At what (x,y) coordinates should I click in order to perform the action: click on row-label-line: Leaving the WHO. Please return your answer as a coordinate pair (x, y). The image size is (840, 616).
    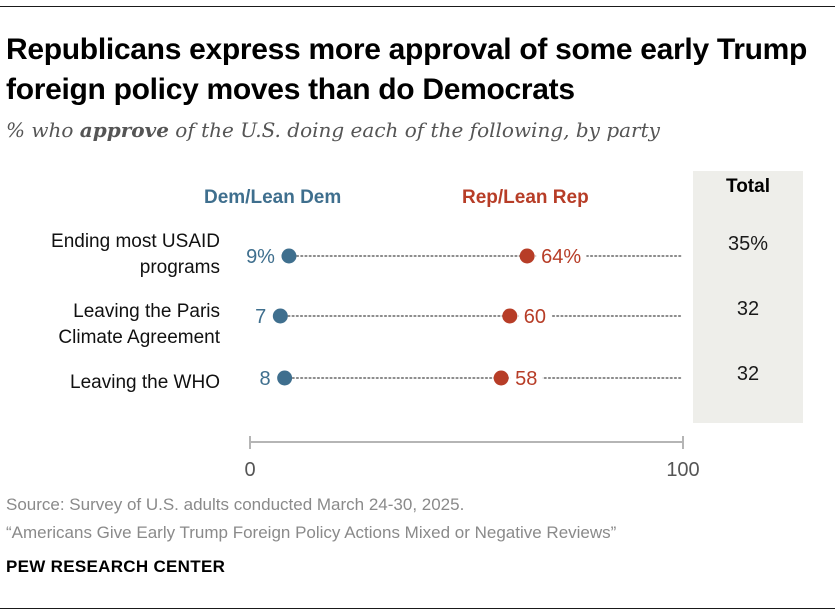
    Looking at the image, I should click on (145, 382).